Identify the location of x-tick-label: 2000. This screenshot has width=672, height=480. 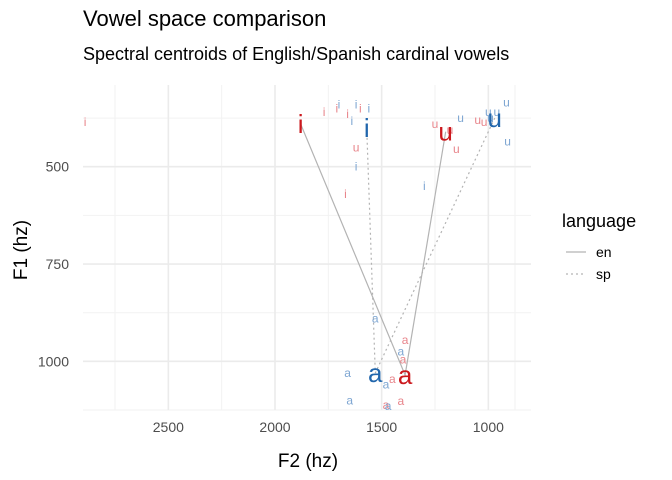
(274, 427).